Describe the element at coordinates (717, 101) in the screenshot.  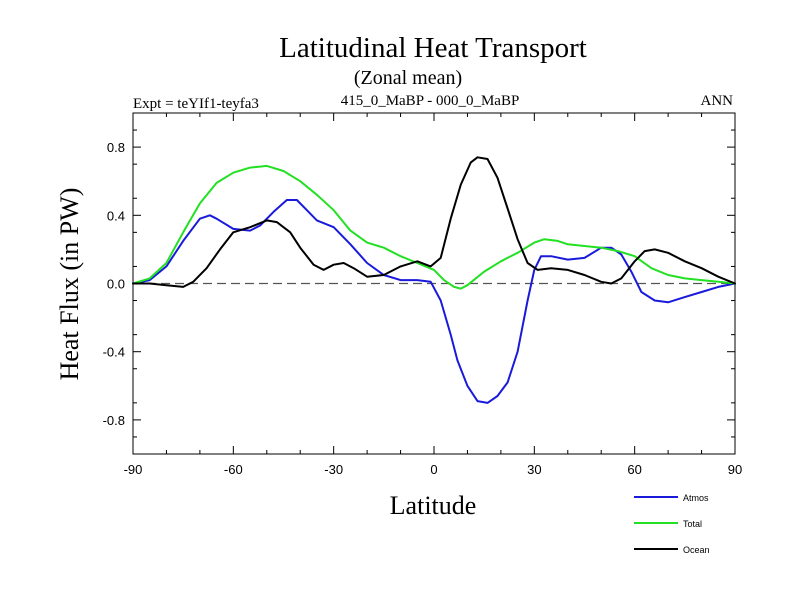
I see `season-label: ANN` at that location.